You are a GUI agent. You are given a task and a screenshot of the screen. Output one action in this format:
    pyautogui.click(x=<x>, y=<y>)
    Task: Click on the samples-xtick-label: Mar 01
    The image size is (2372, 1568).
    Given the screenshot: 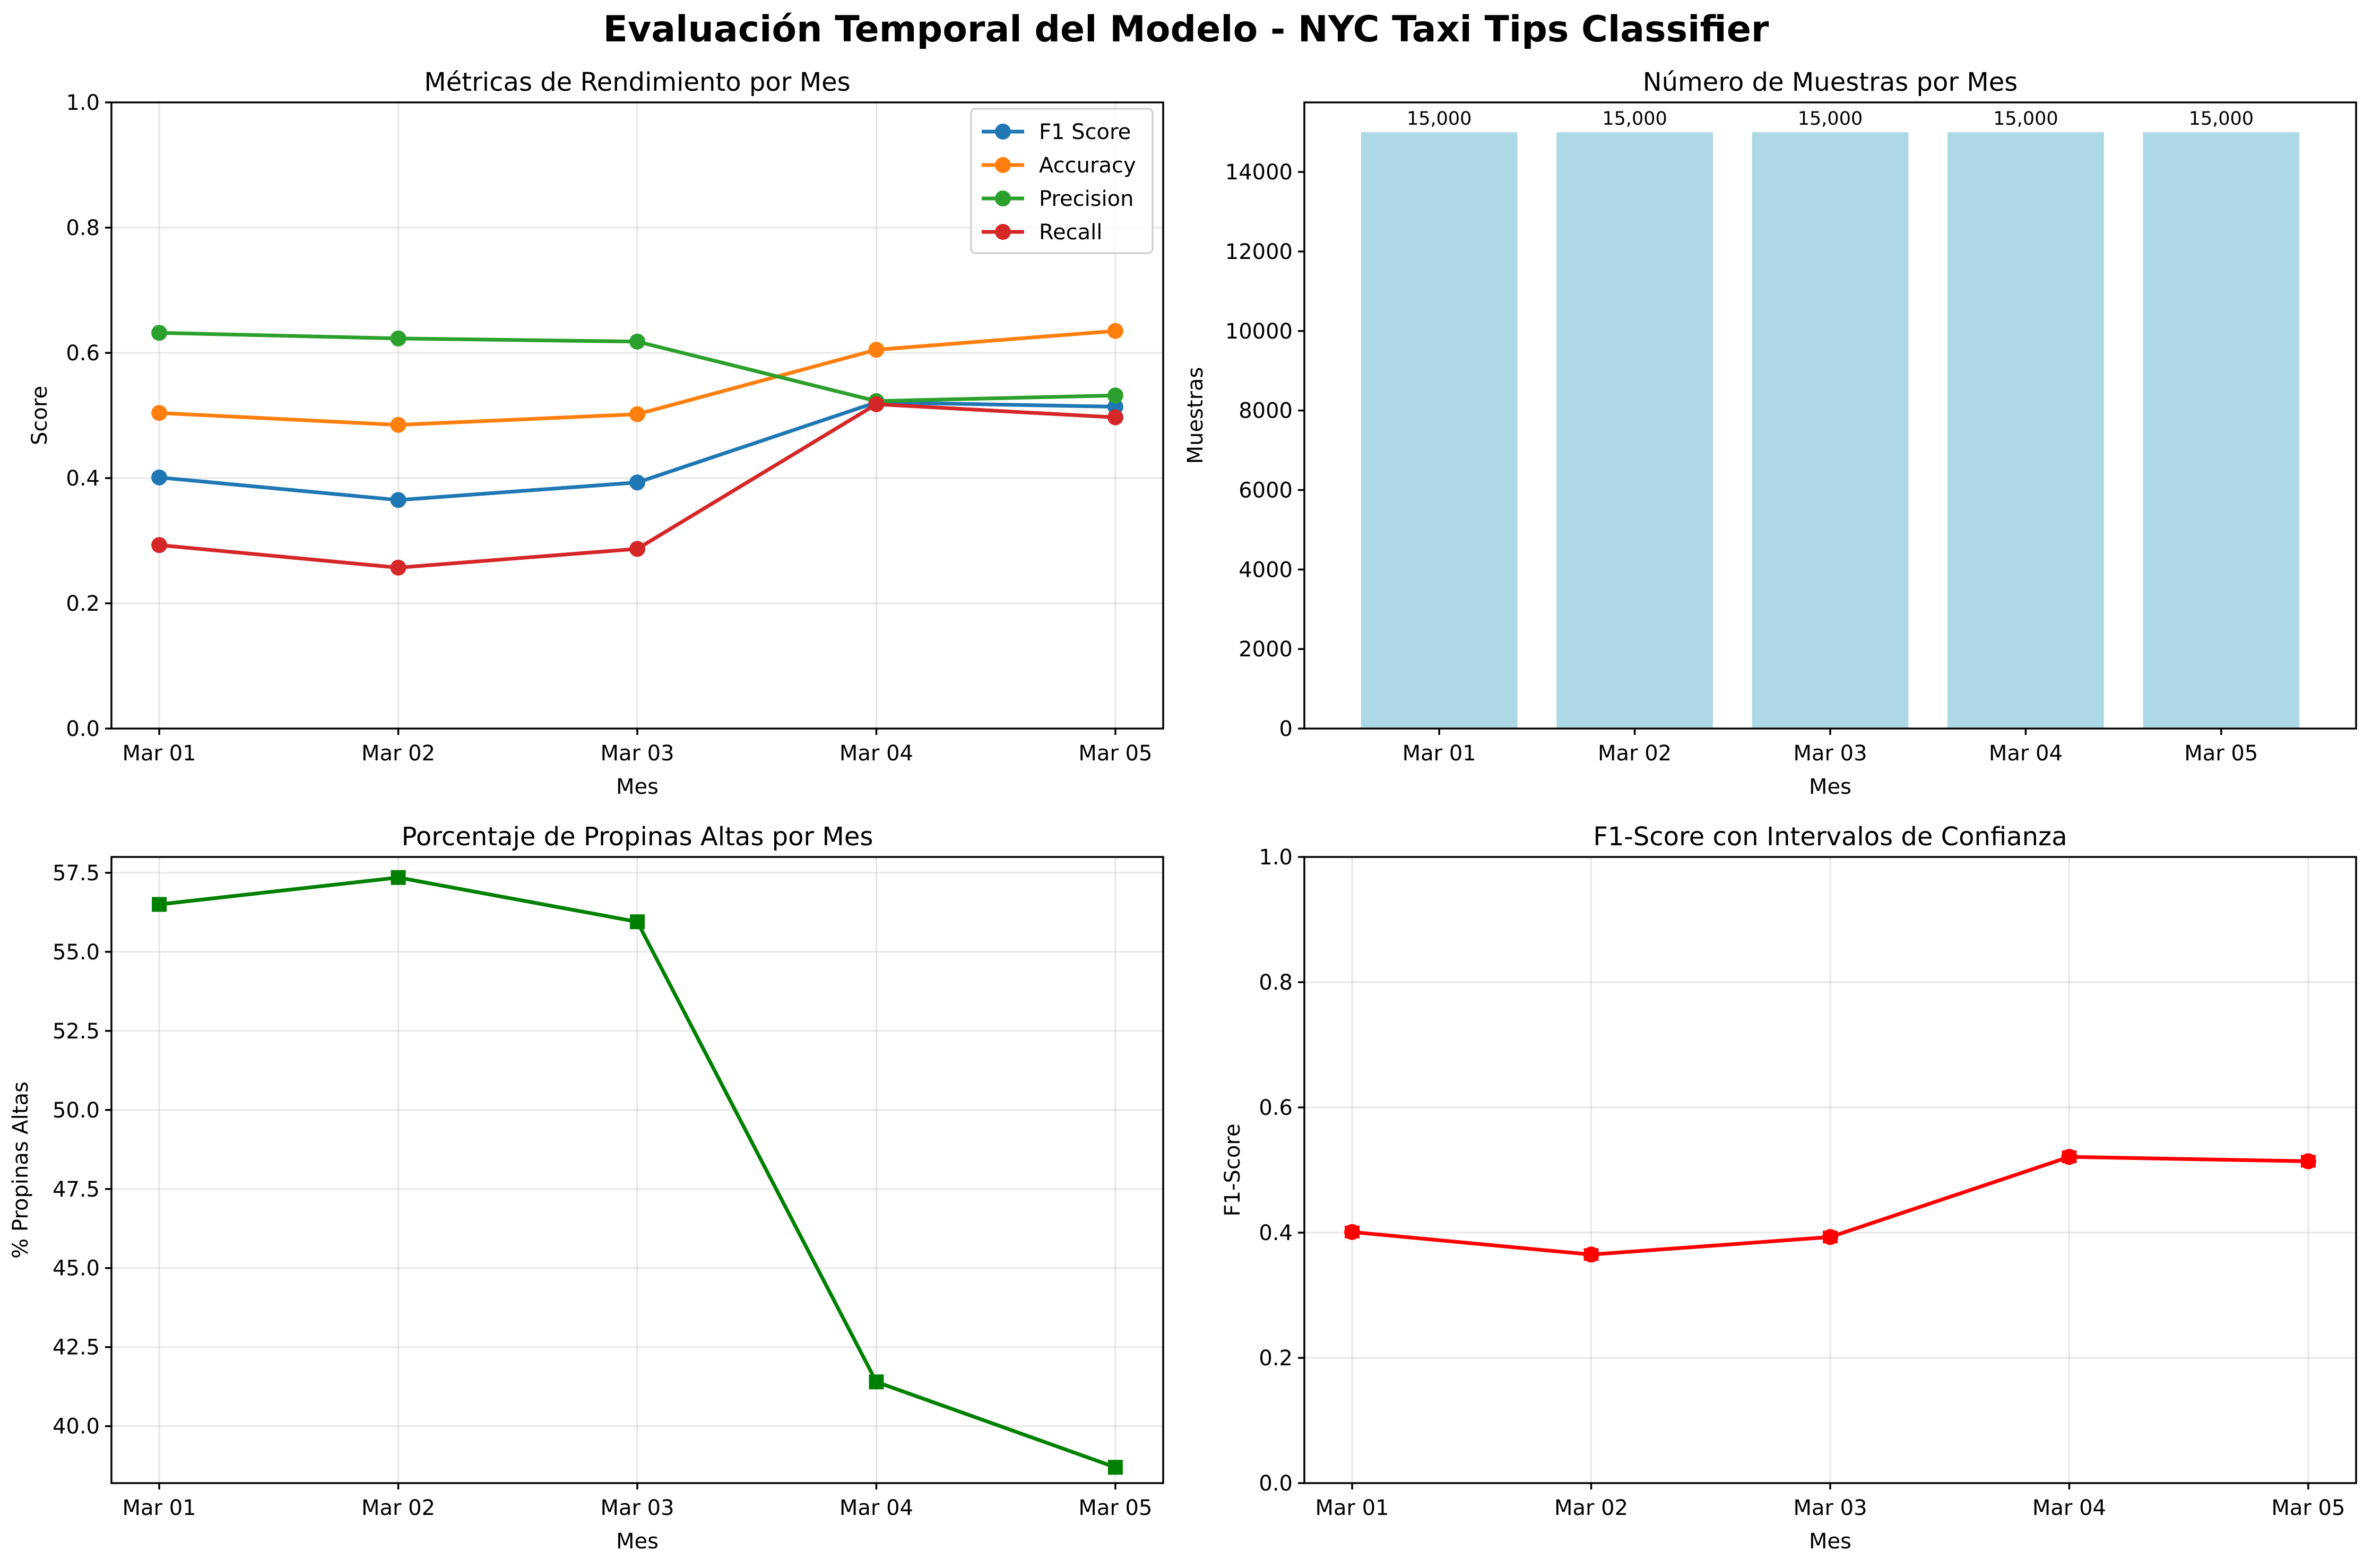 What is the action you would take?
    pyautogui.click(x=1439, y=753)
    